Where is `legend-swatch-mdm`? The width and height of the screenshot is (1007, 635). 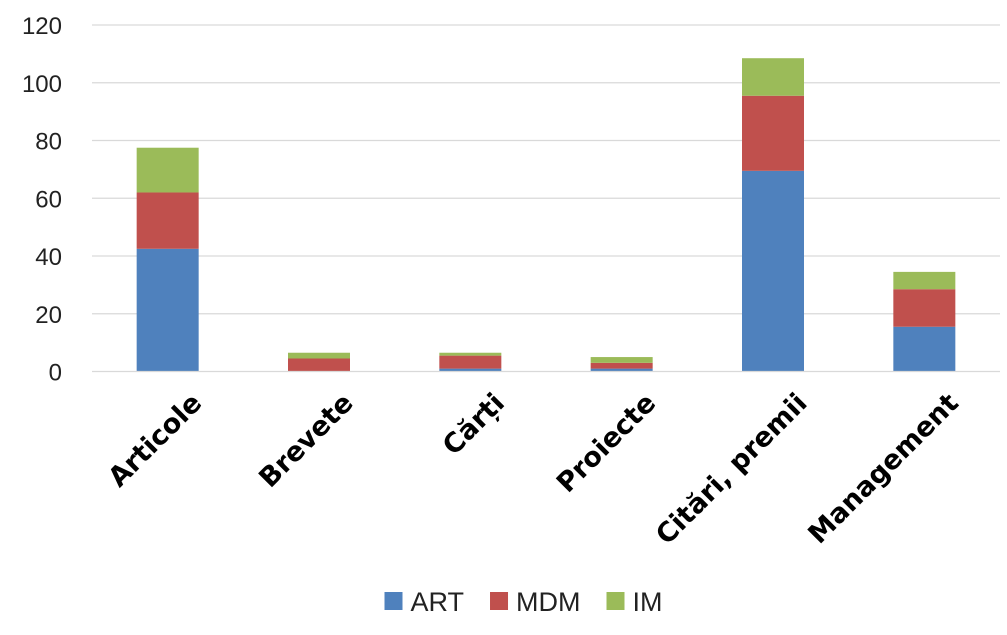 legend-swatch-mdm is located at coordinates (499, 601).